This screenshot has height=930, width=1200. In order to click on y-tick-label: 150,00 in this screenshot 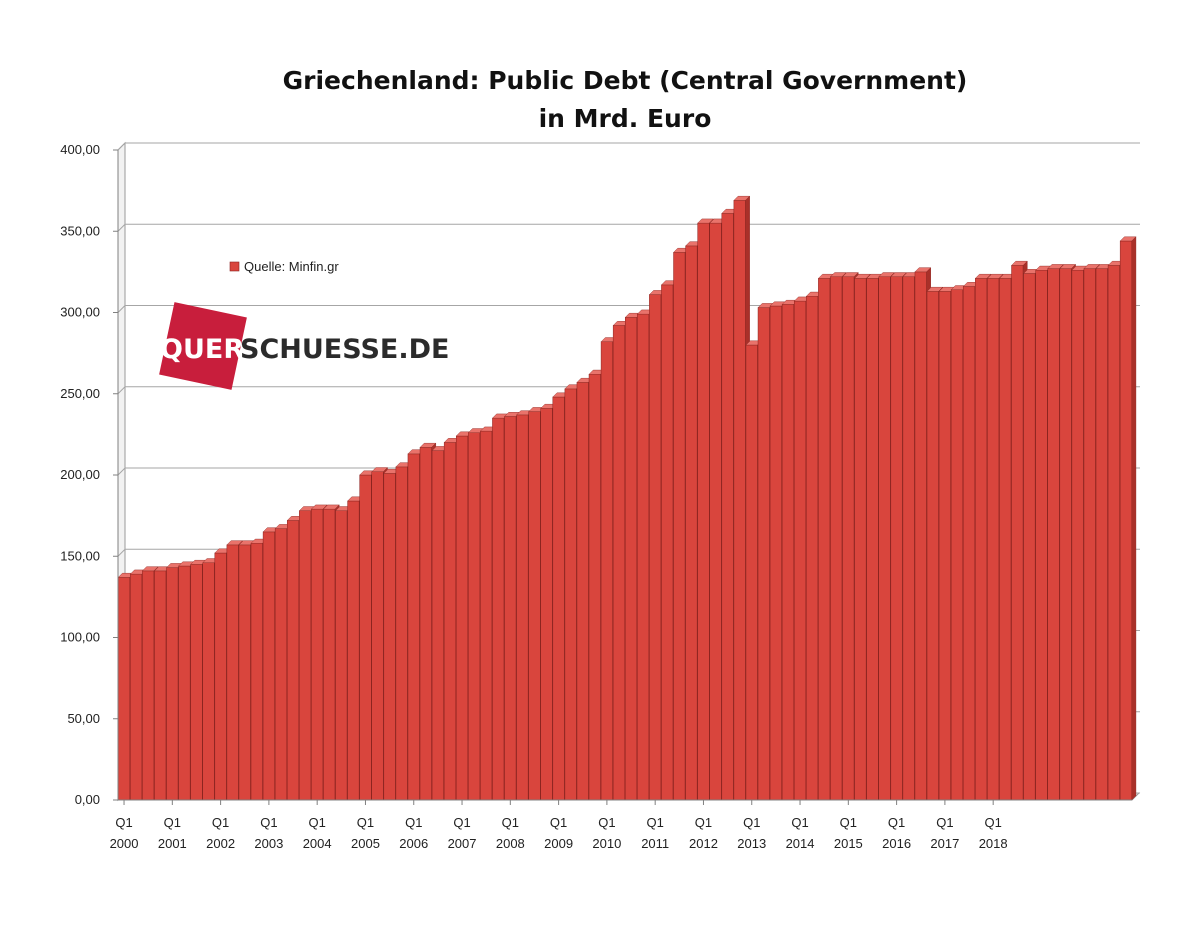, I will do `click(80, 555)`.